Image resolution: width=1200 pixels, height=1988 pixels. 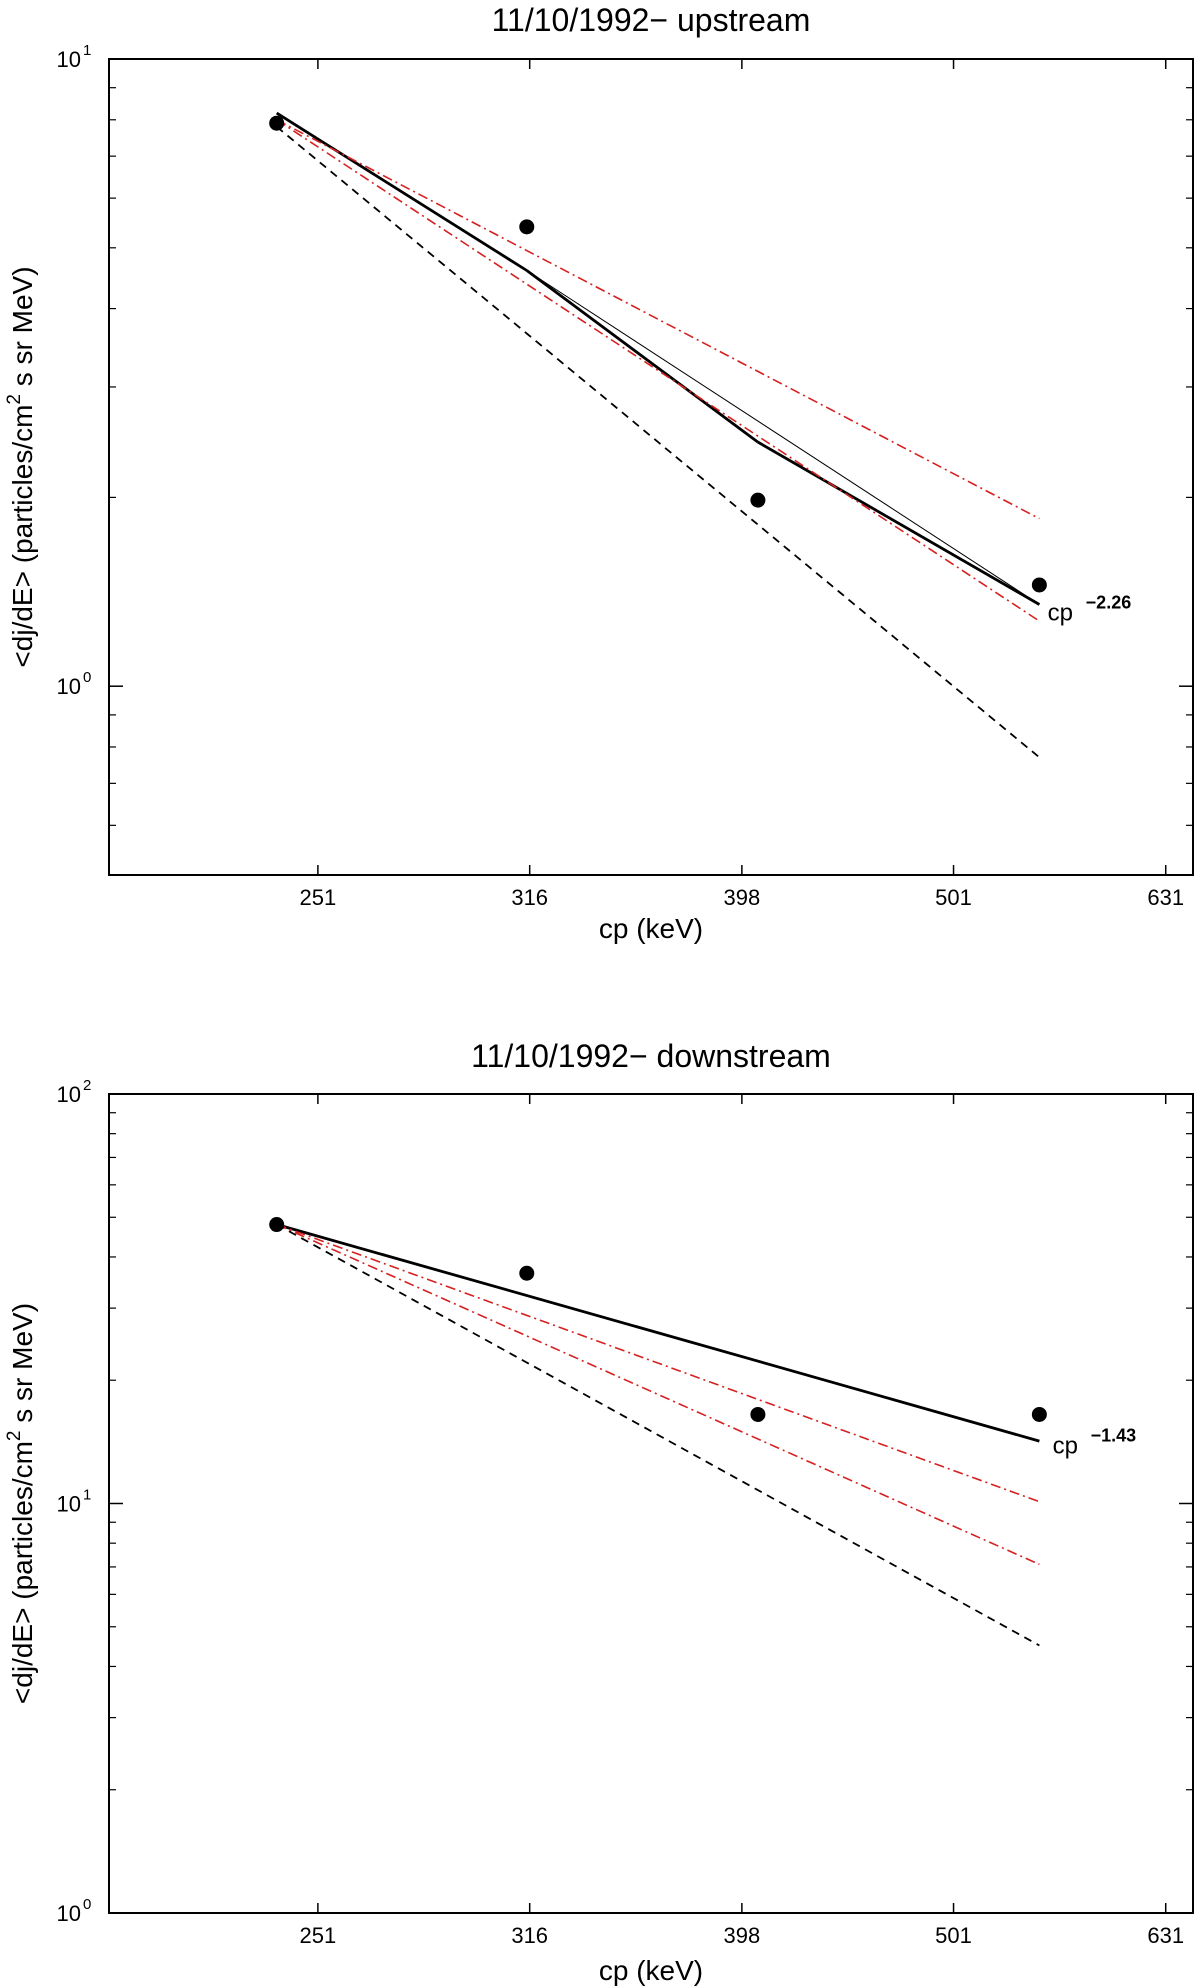 I want to click on chart-title: 11/10/1992− downstream, so click(x=651, y=1056).